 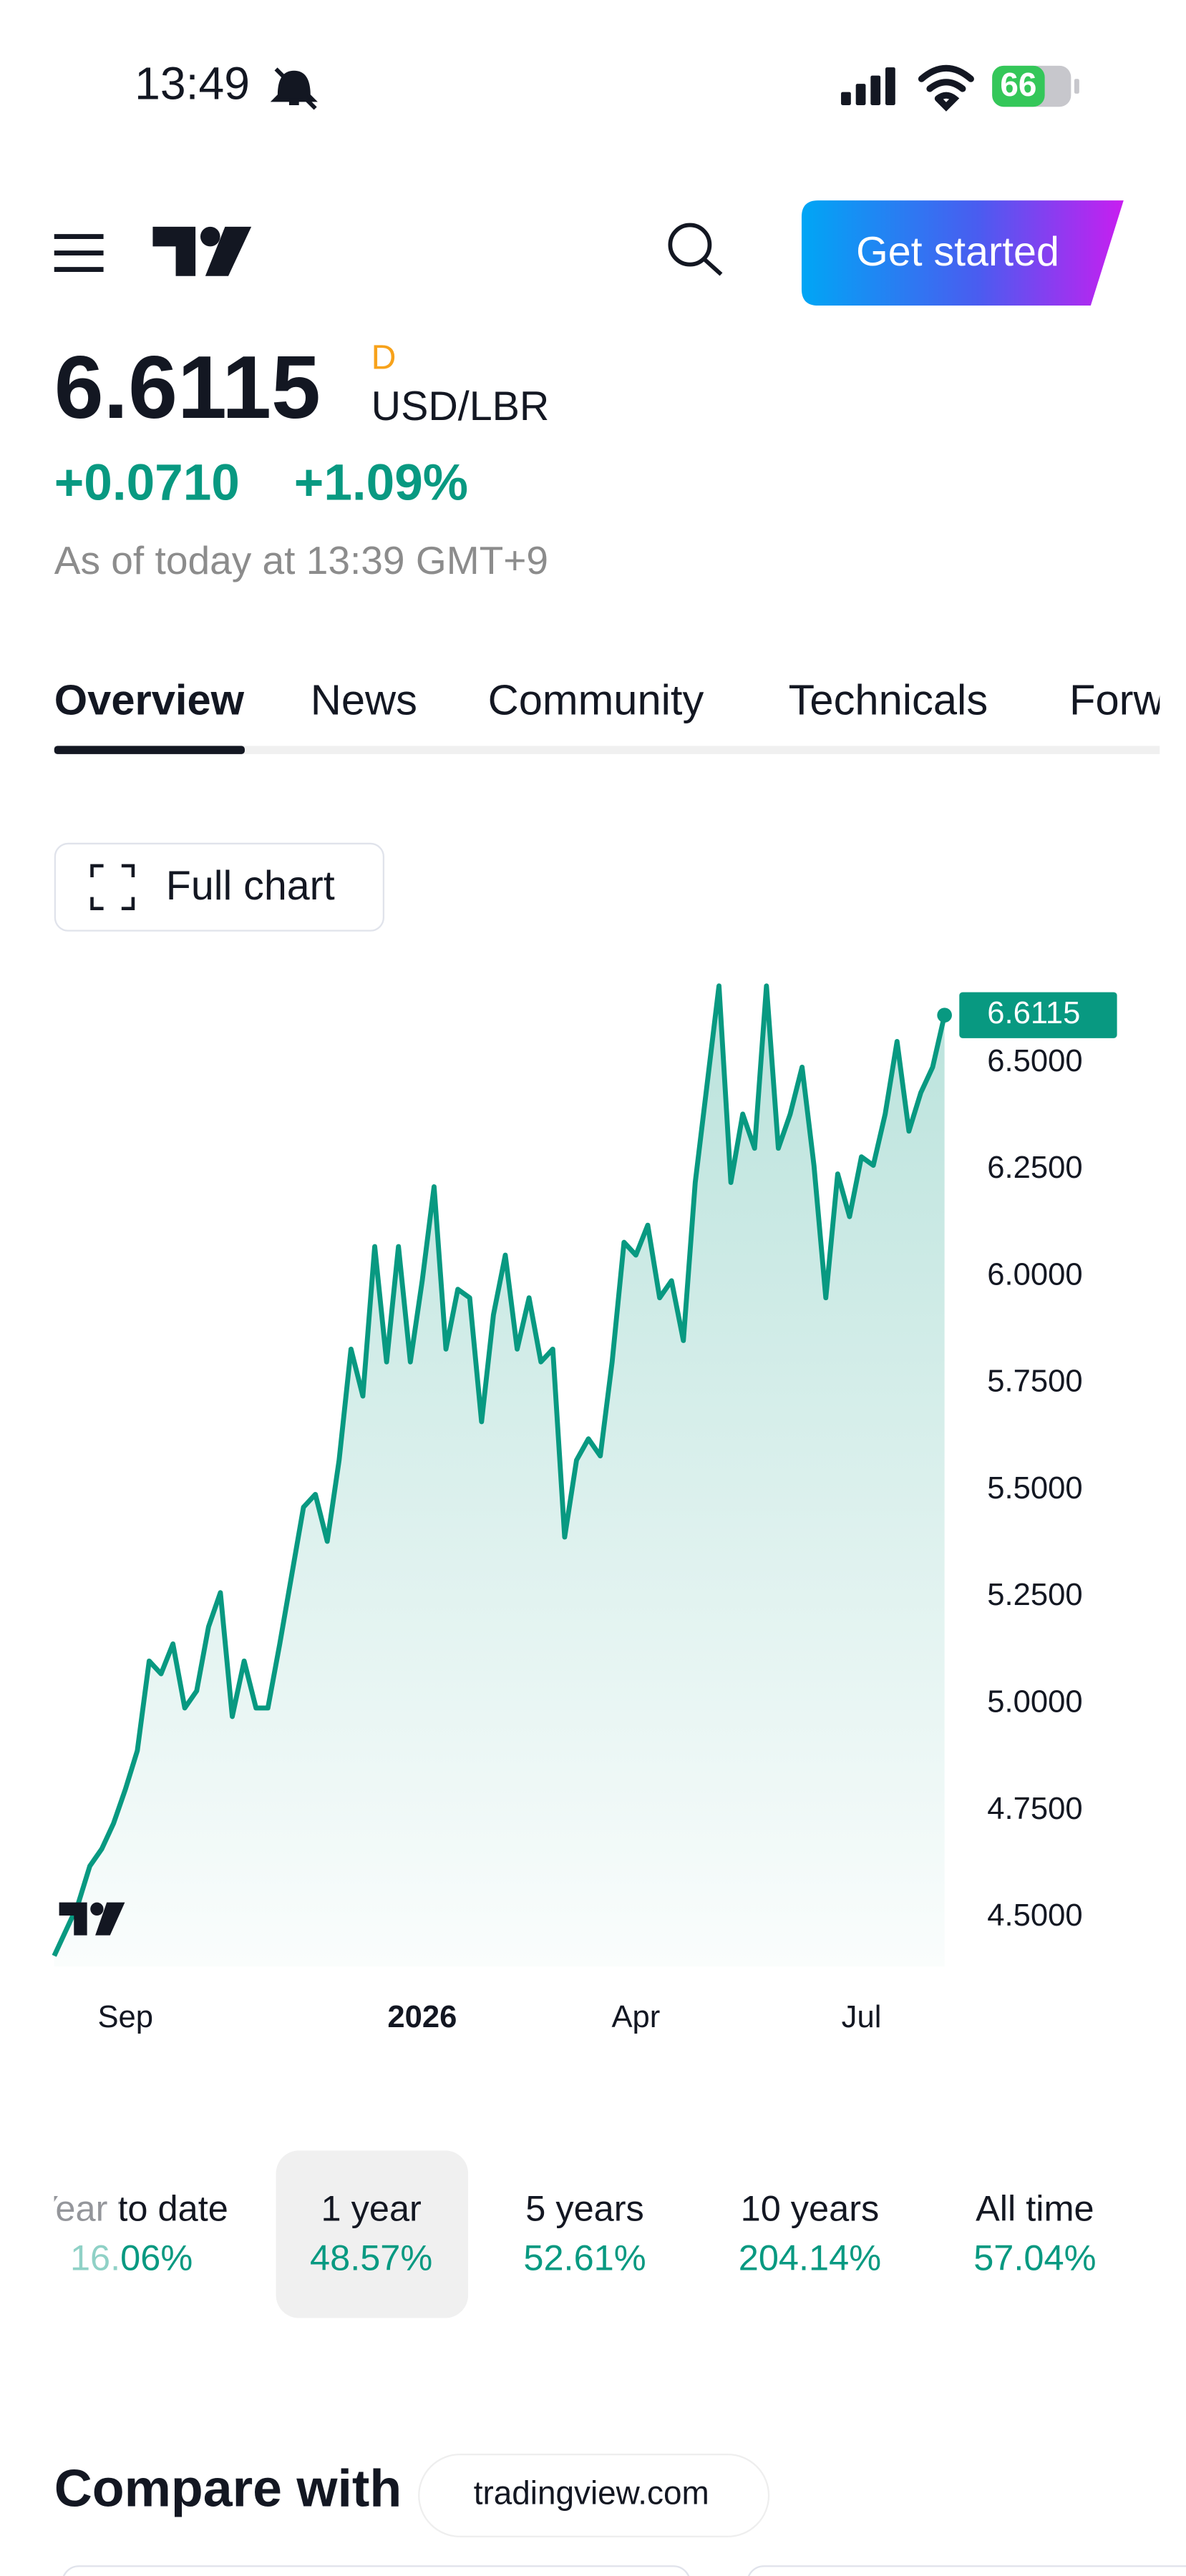 I want to click on period-label: 1 year, so click(x=371, y=2208).